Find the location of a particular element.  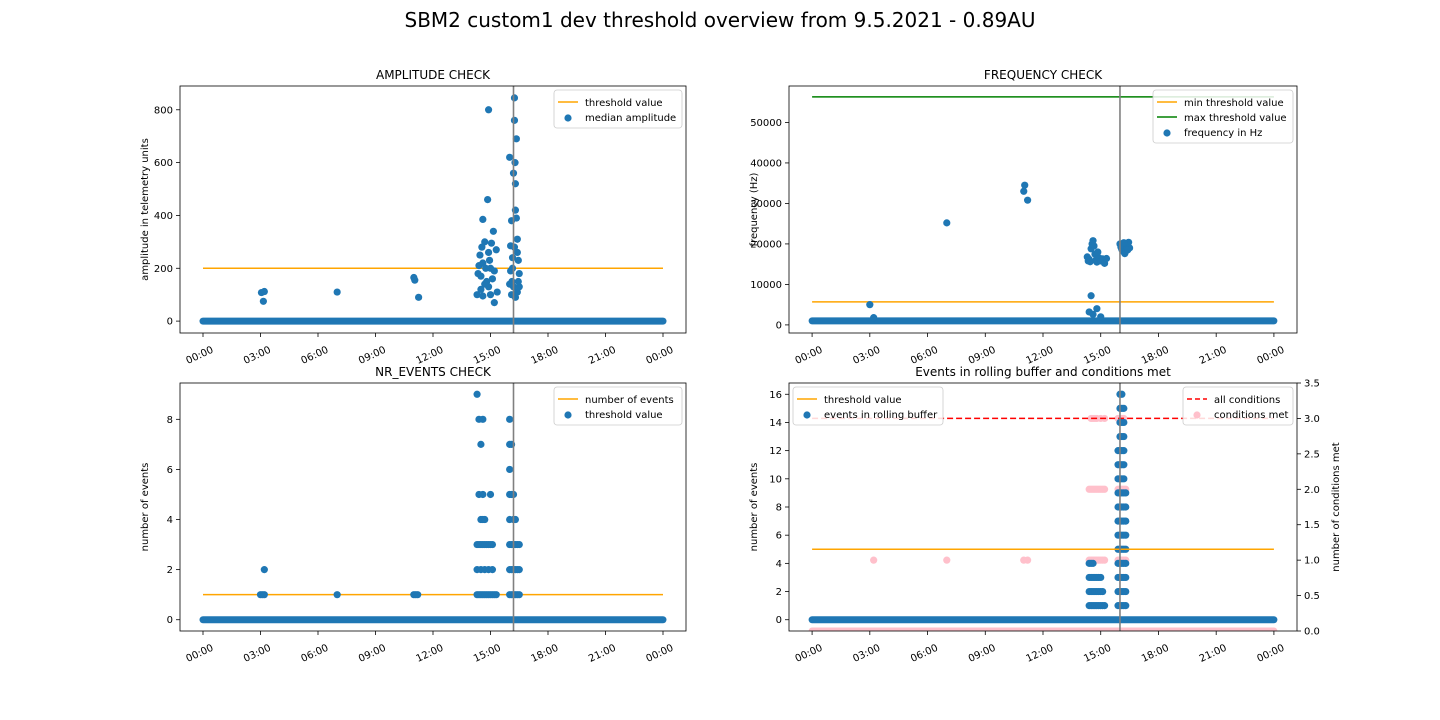

legend: number of events threshold value is located at coordinates (618, 406).